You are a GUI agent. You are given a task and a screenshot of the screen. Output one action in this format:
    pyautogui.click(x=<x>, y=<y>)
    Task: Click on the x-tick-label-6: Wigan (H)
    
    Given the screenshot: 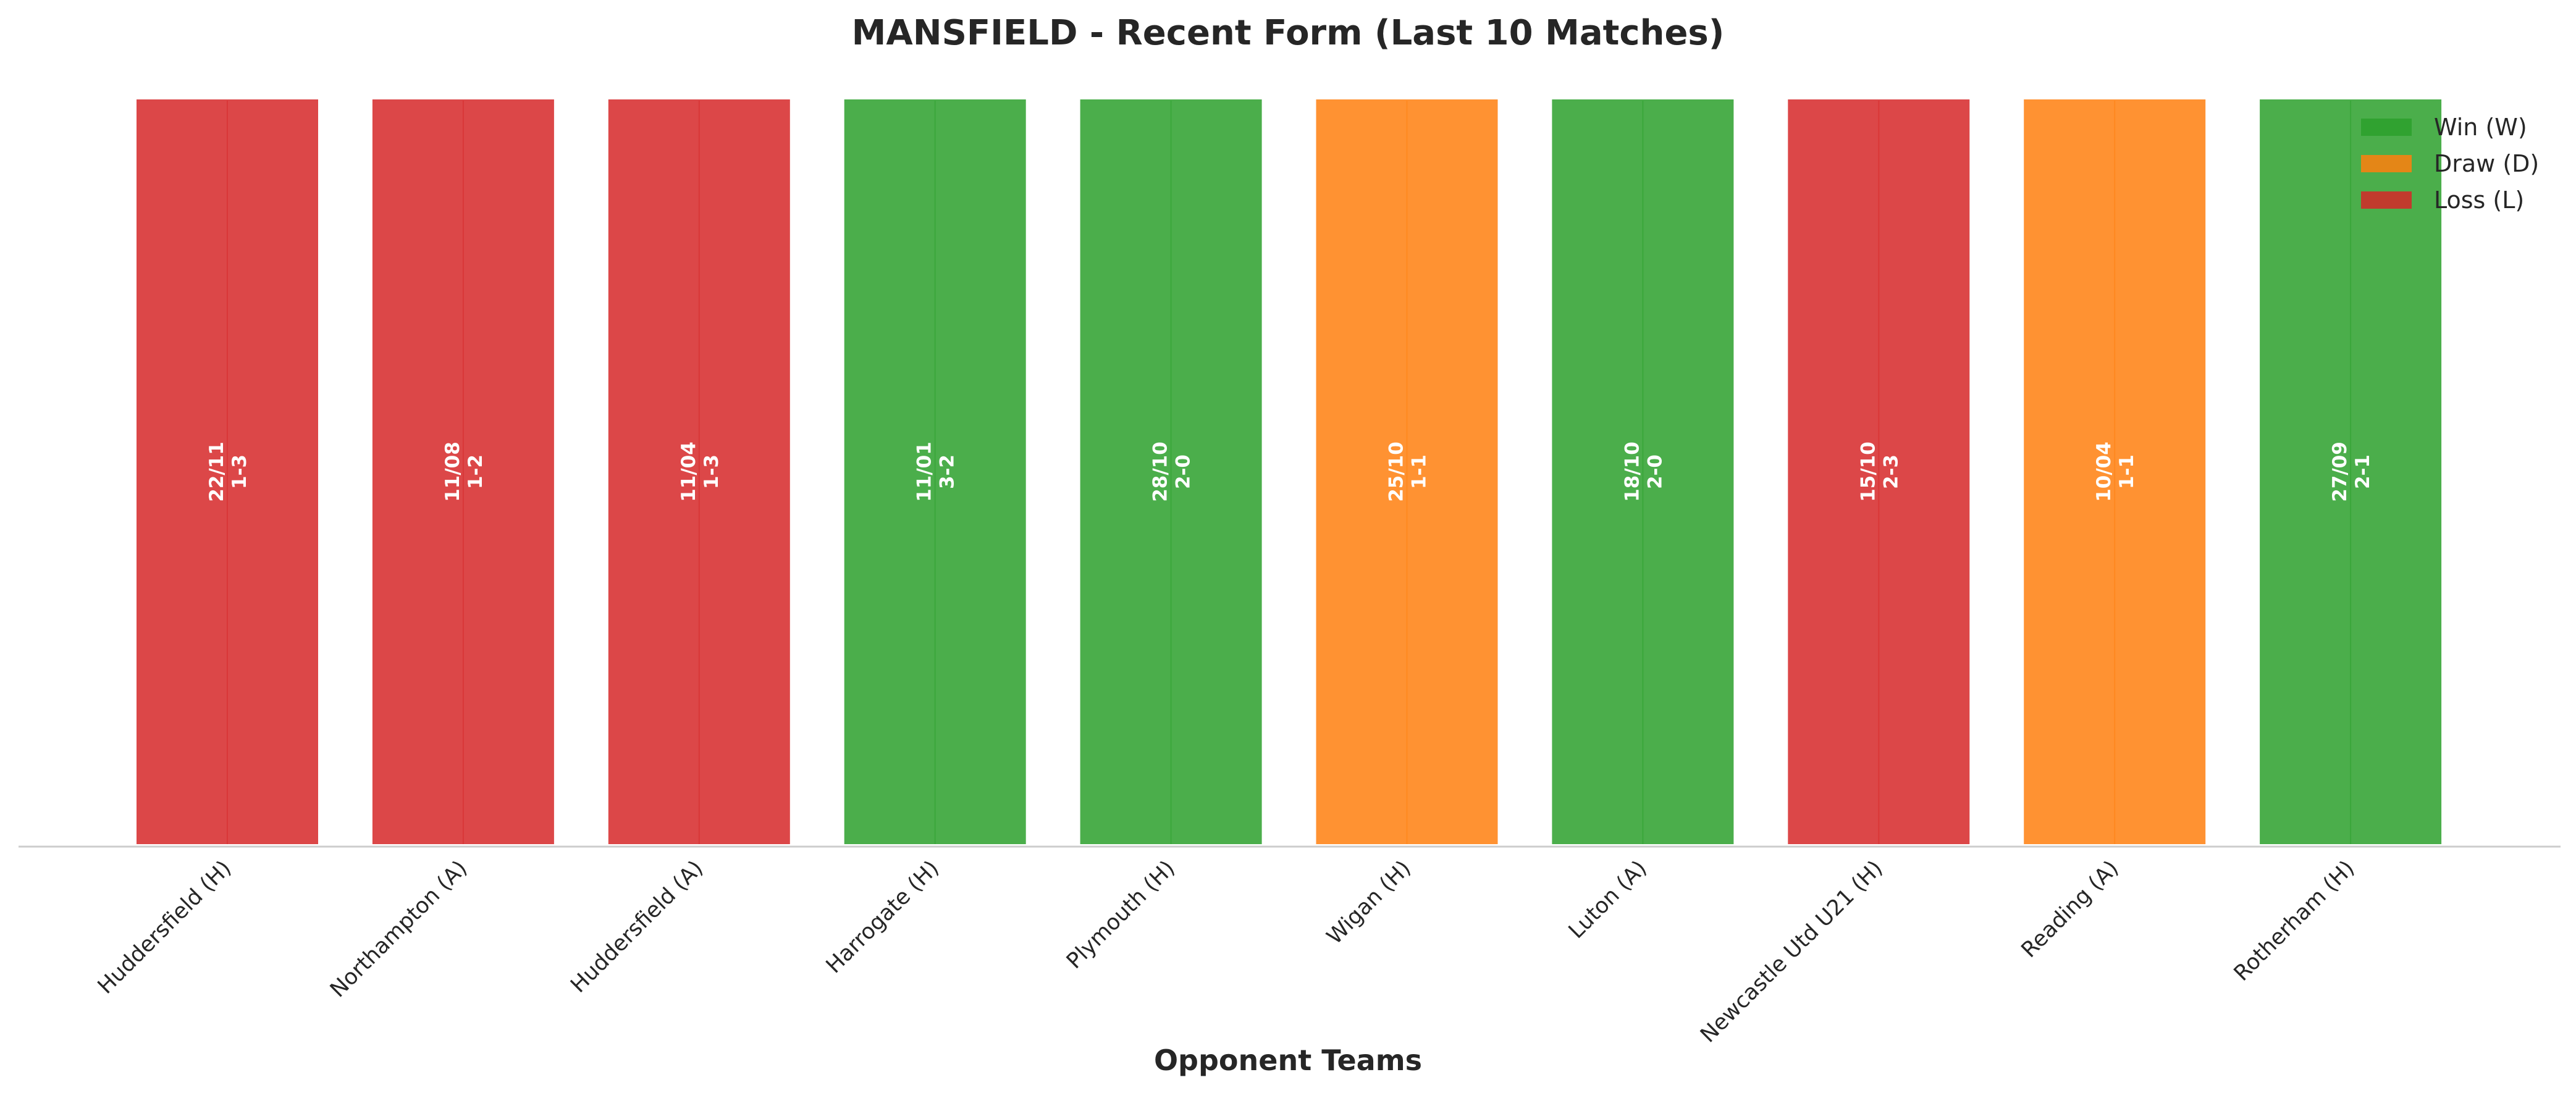 What is the action you would take?
    pyautogui.click(x=1368, y=902)
    